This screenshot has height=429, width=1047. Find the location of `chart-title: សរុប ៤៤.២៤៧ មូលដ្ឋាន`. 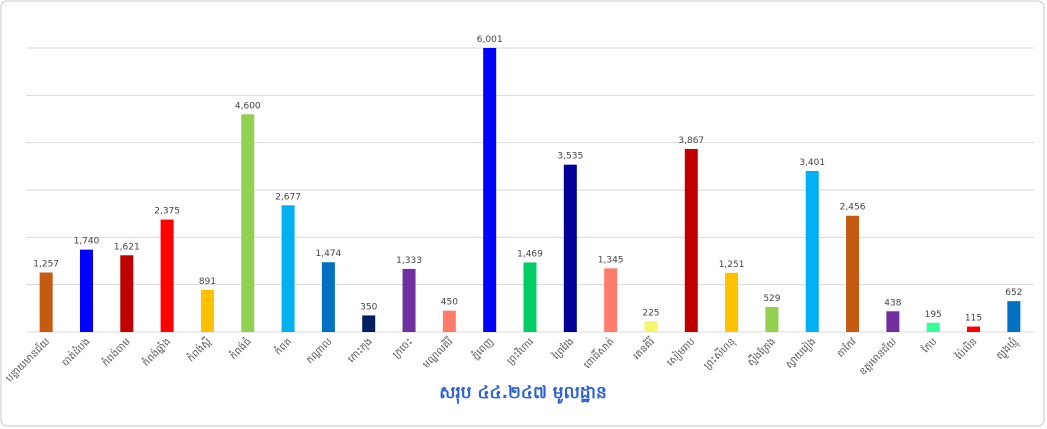

chart-title: សរុប ៤៤.២៤៧ មូលដ្ឋាន is located at coordinates (523, 393).